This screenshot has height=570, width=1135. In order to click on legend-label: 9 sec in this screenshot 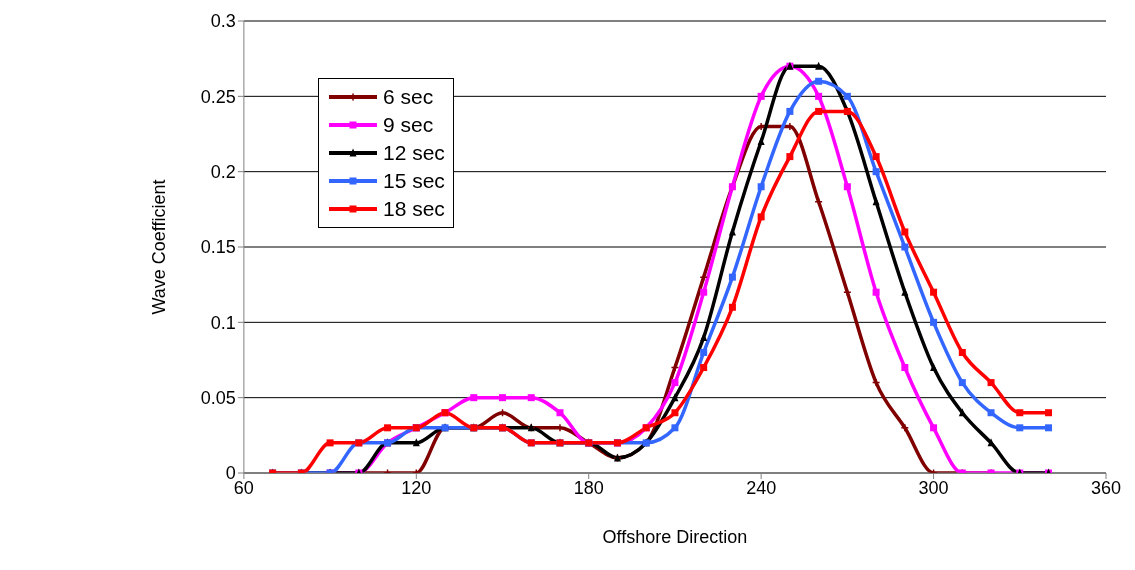, I will do `click(408, 125)`.